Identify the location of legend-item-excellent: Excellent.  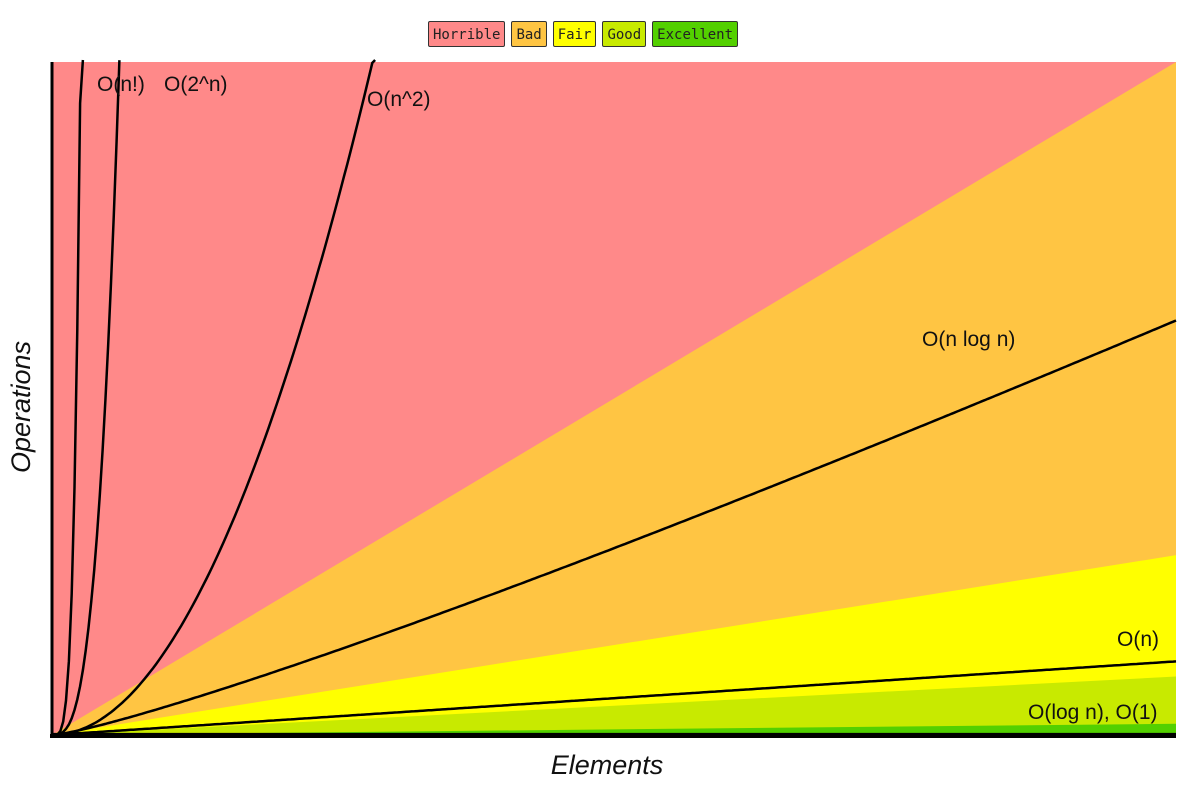
(695, 34).